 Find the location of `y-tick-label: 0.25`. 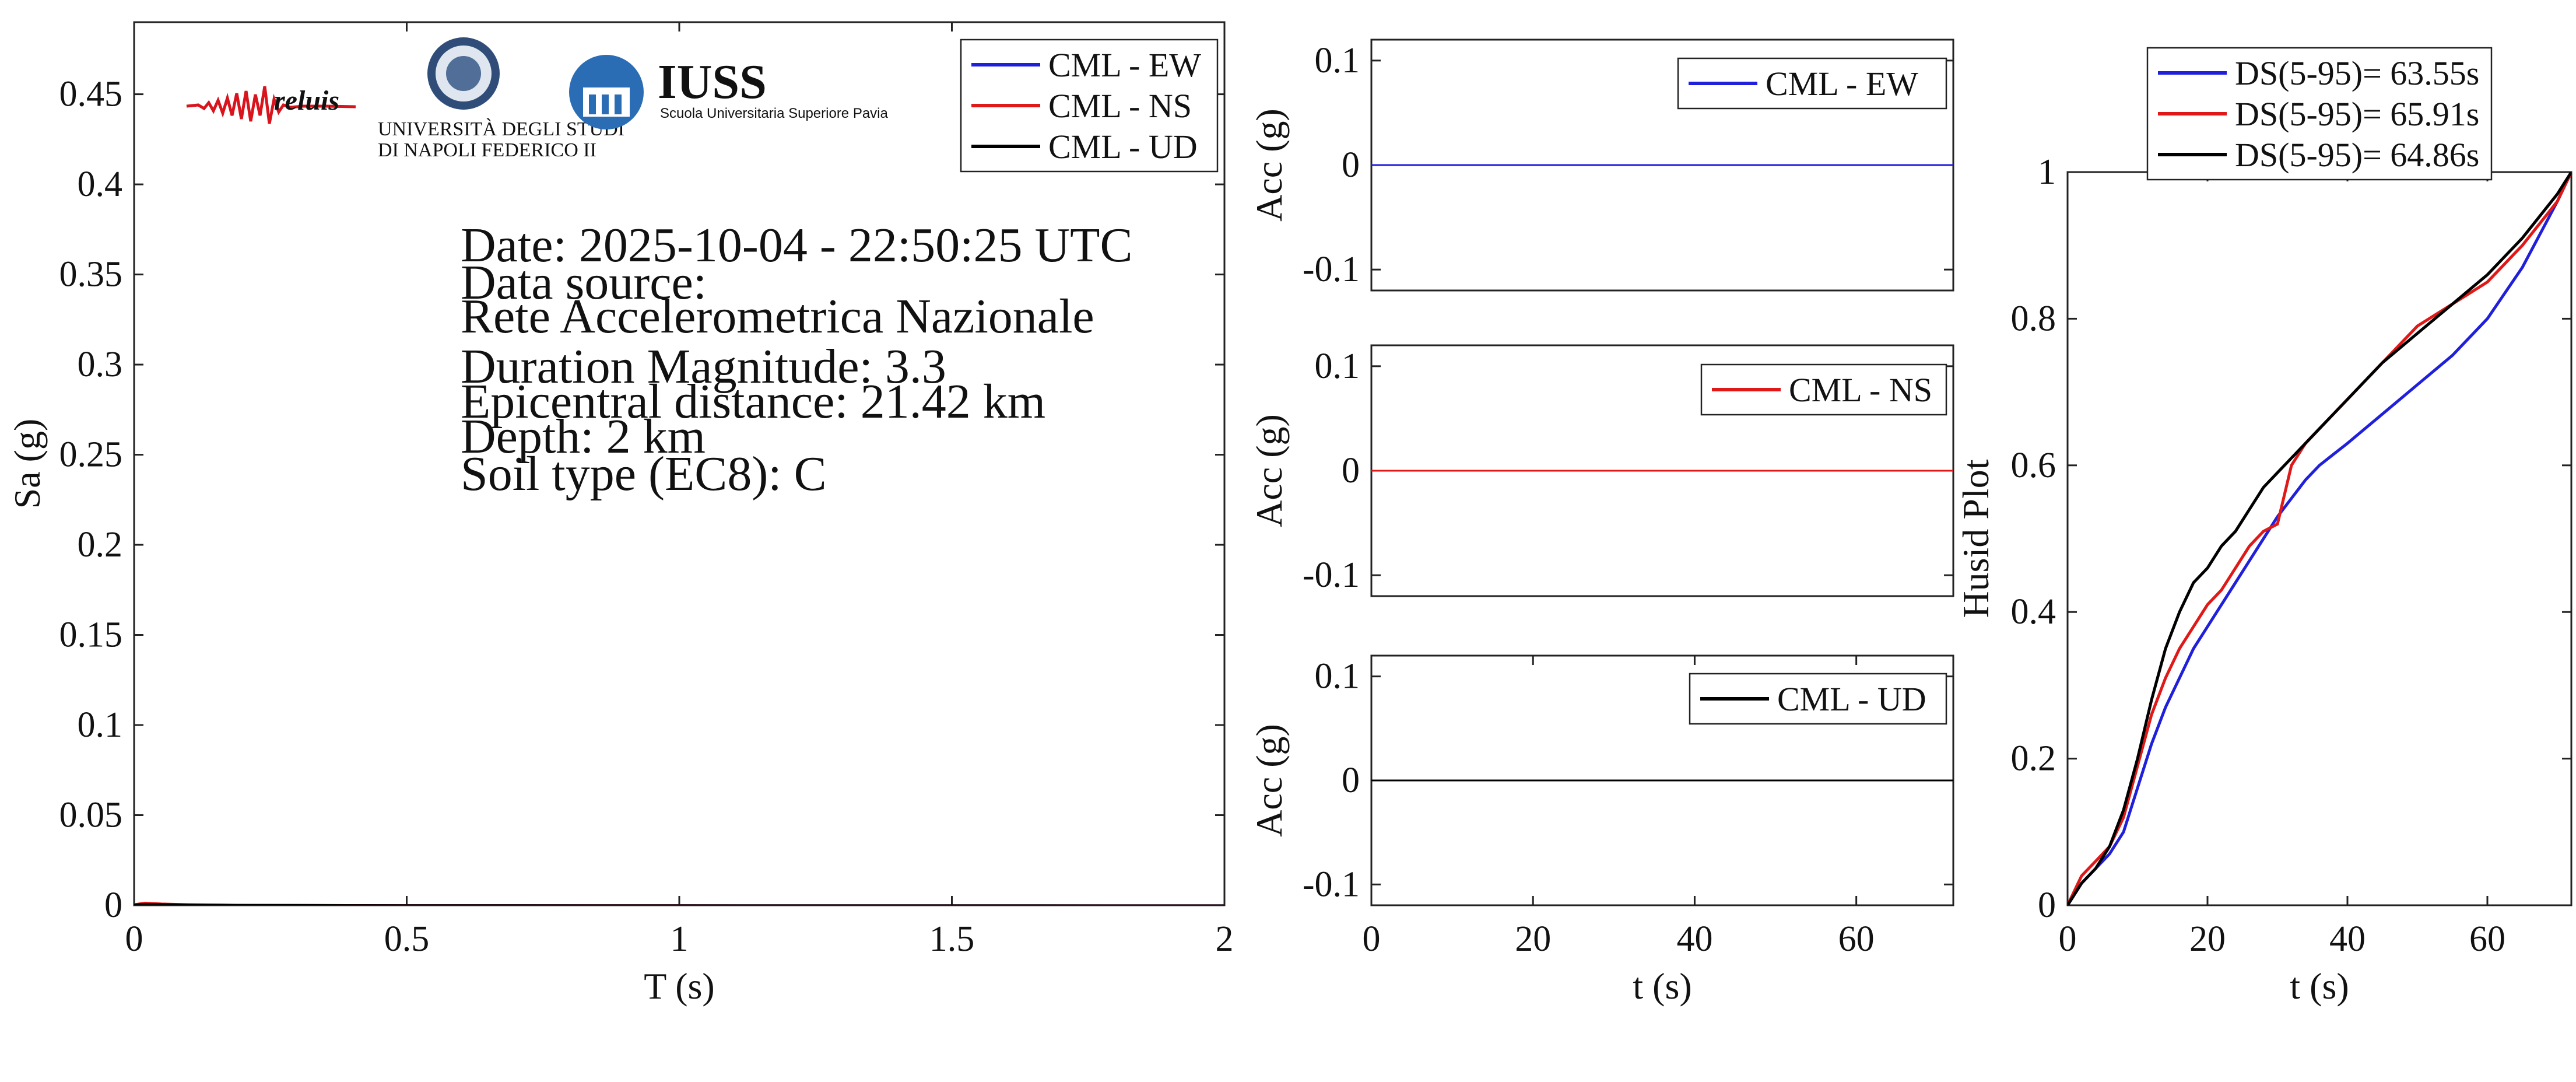

y-tick-label: 0.25 is located at coordinates (91, 455).